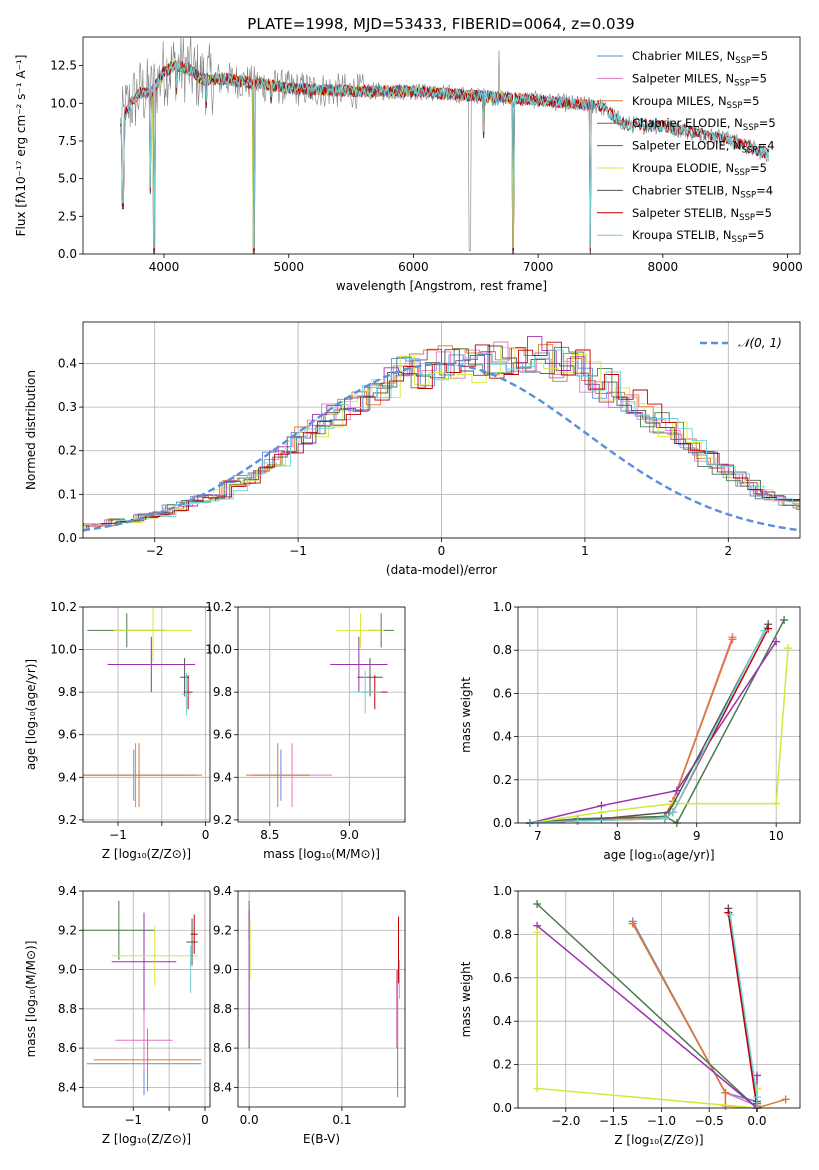 Image resolution: width=819 pixels, height=1170 pixels. Describe the element at coordinates (776, 641) in the screenshot. I see `mass-weight-marker-salpeter_elodie` at that location.